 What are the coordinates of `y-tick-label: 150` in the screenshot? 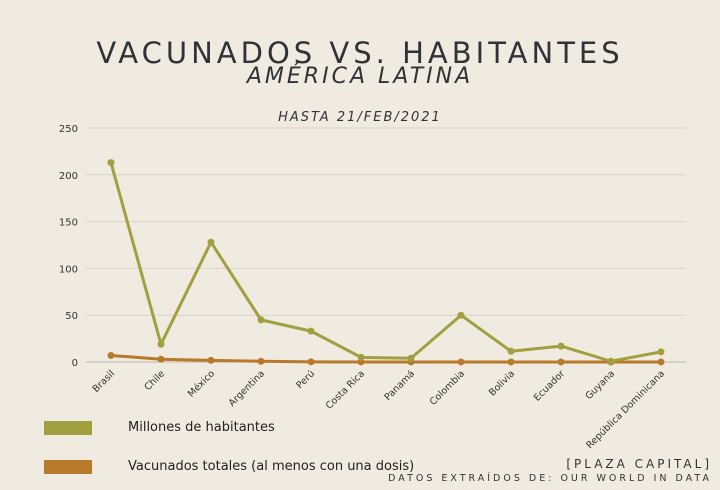 It's located at (68, 223).